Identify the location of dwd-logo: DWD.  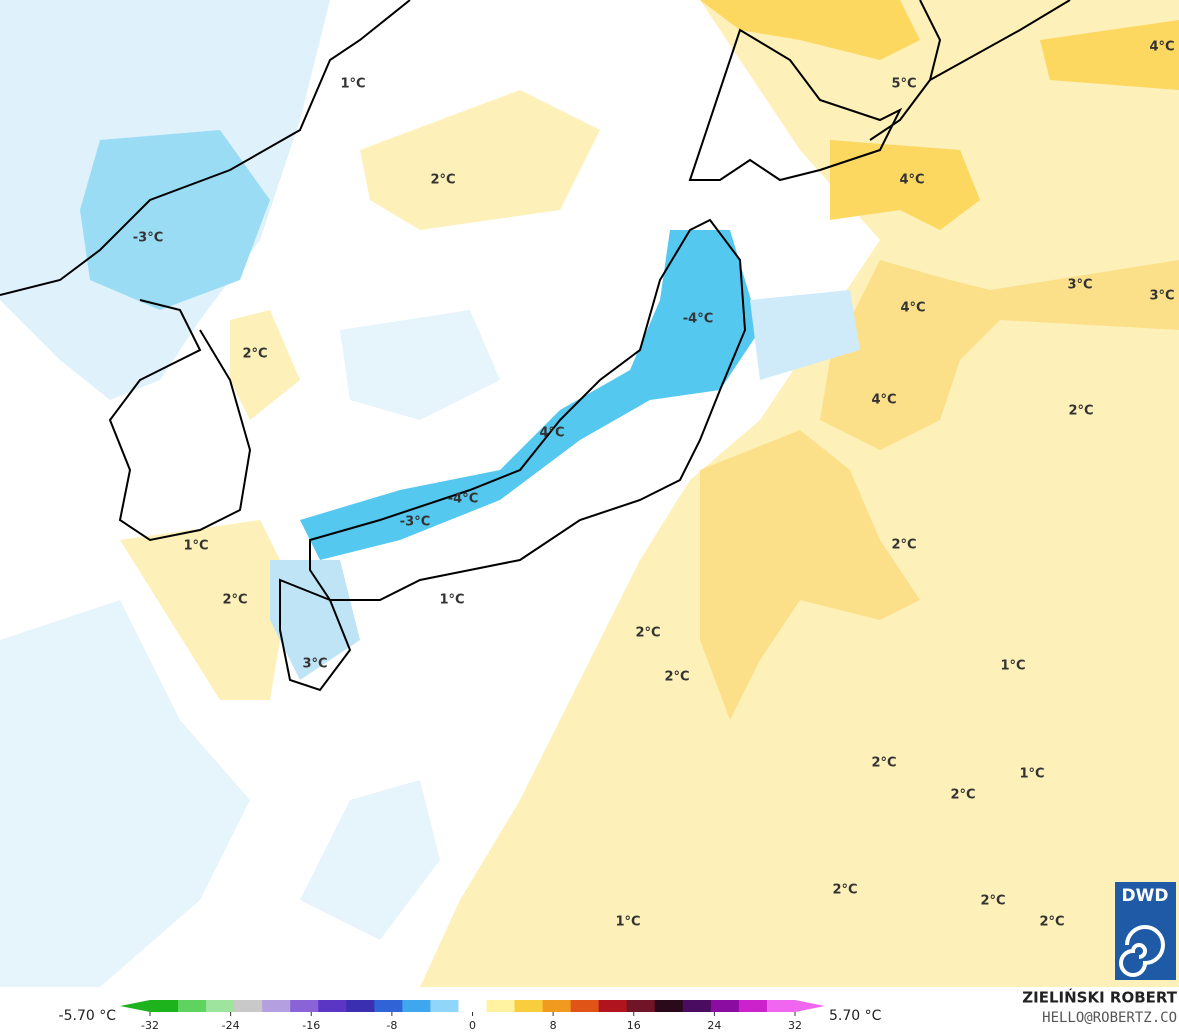
(1145, 931).